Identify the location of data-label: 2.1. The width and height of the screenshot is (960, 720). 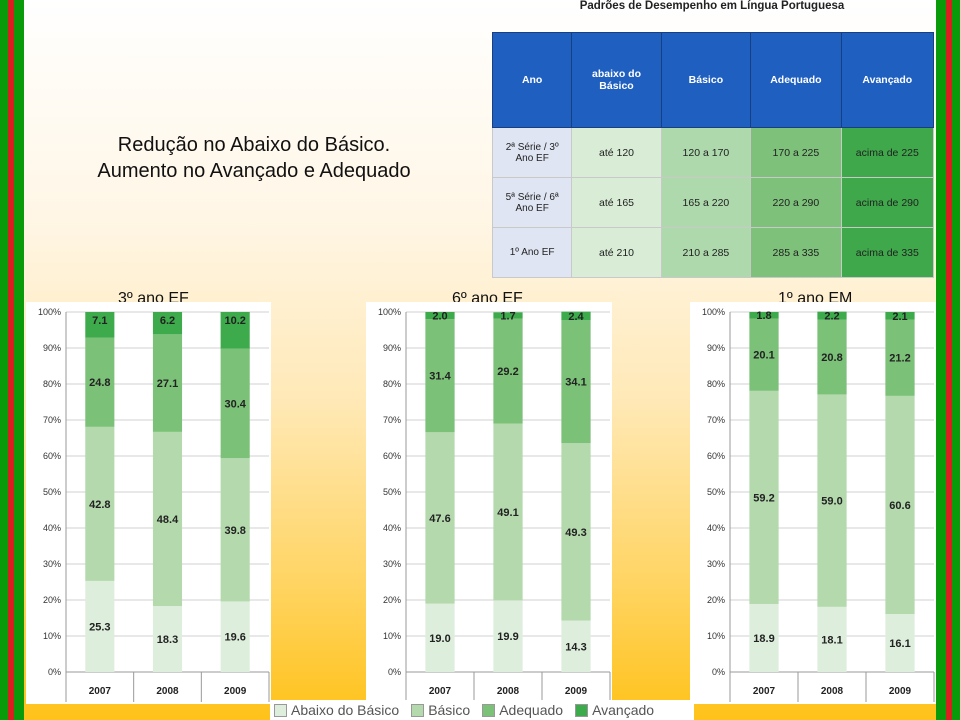
(899, 317).